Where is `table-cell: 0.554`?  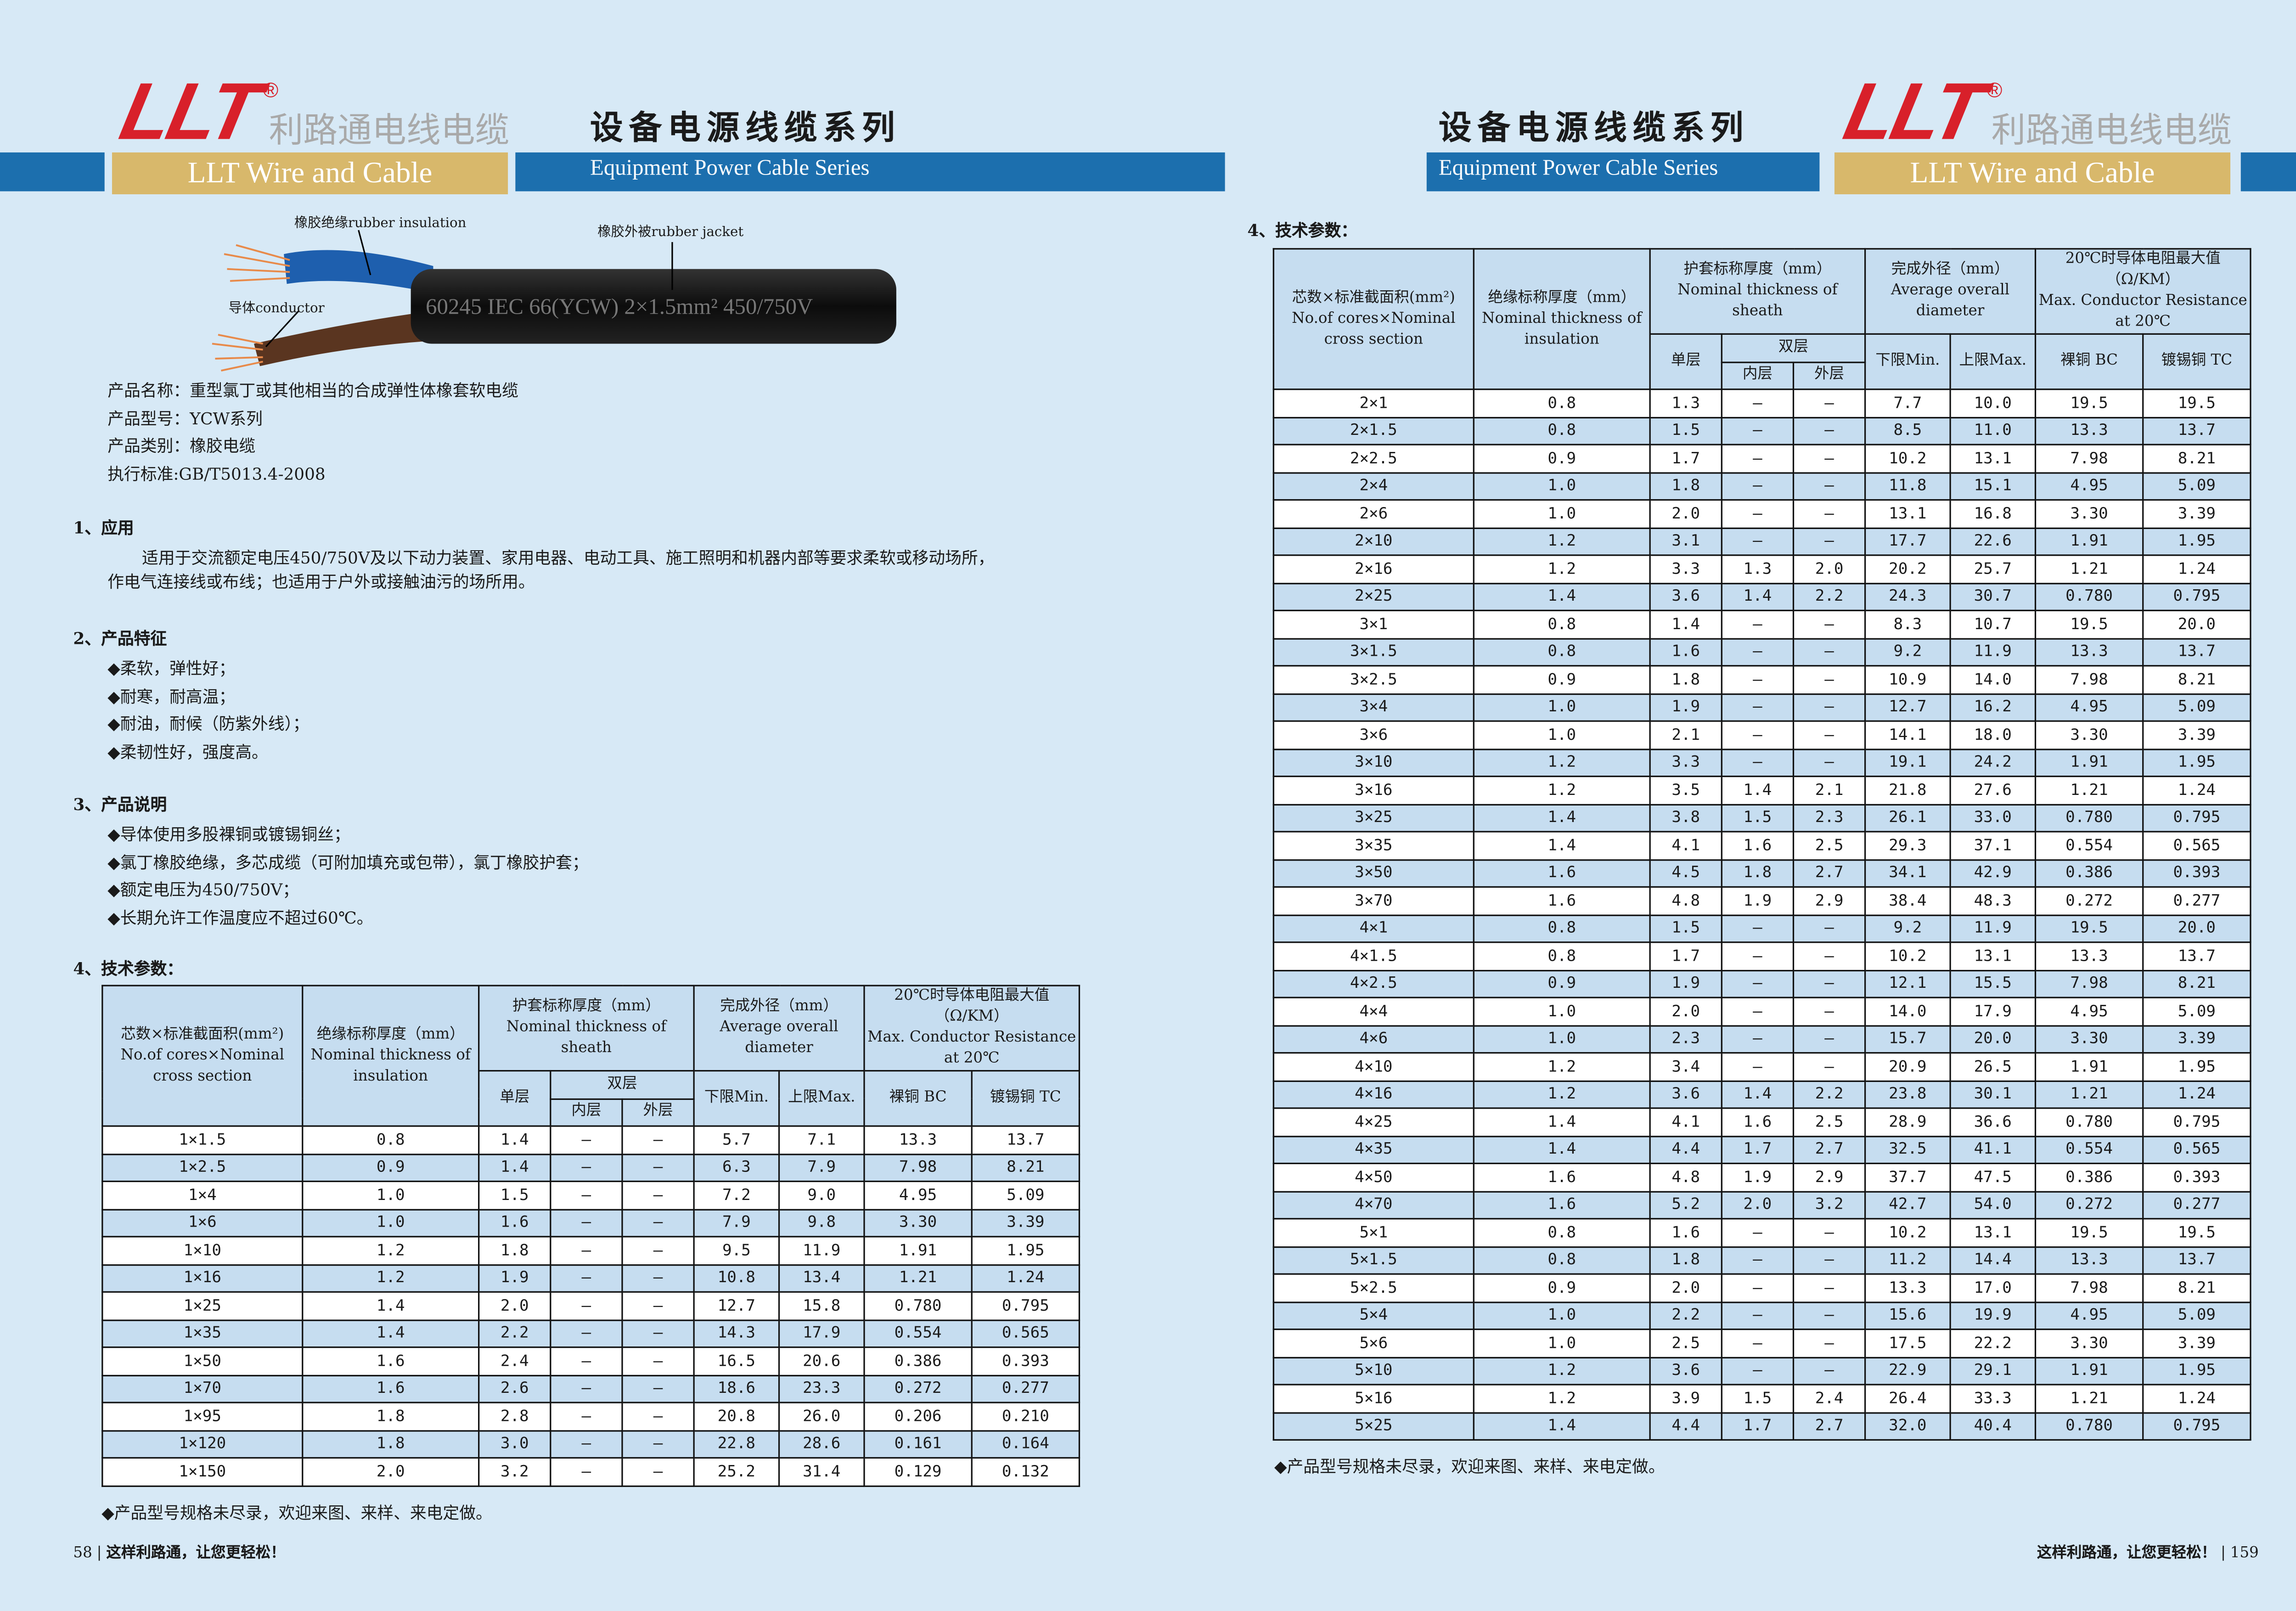
table-cell: 0.554 is located at coordinates (2089, 1150).